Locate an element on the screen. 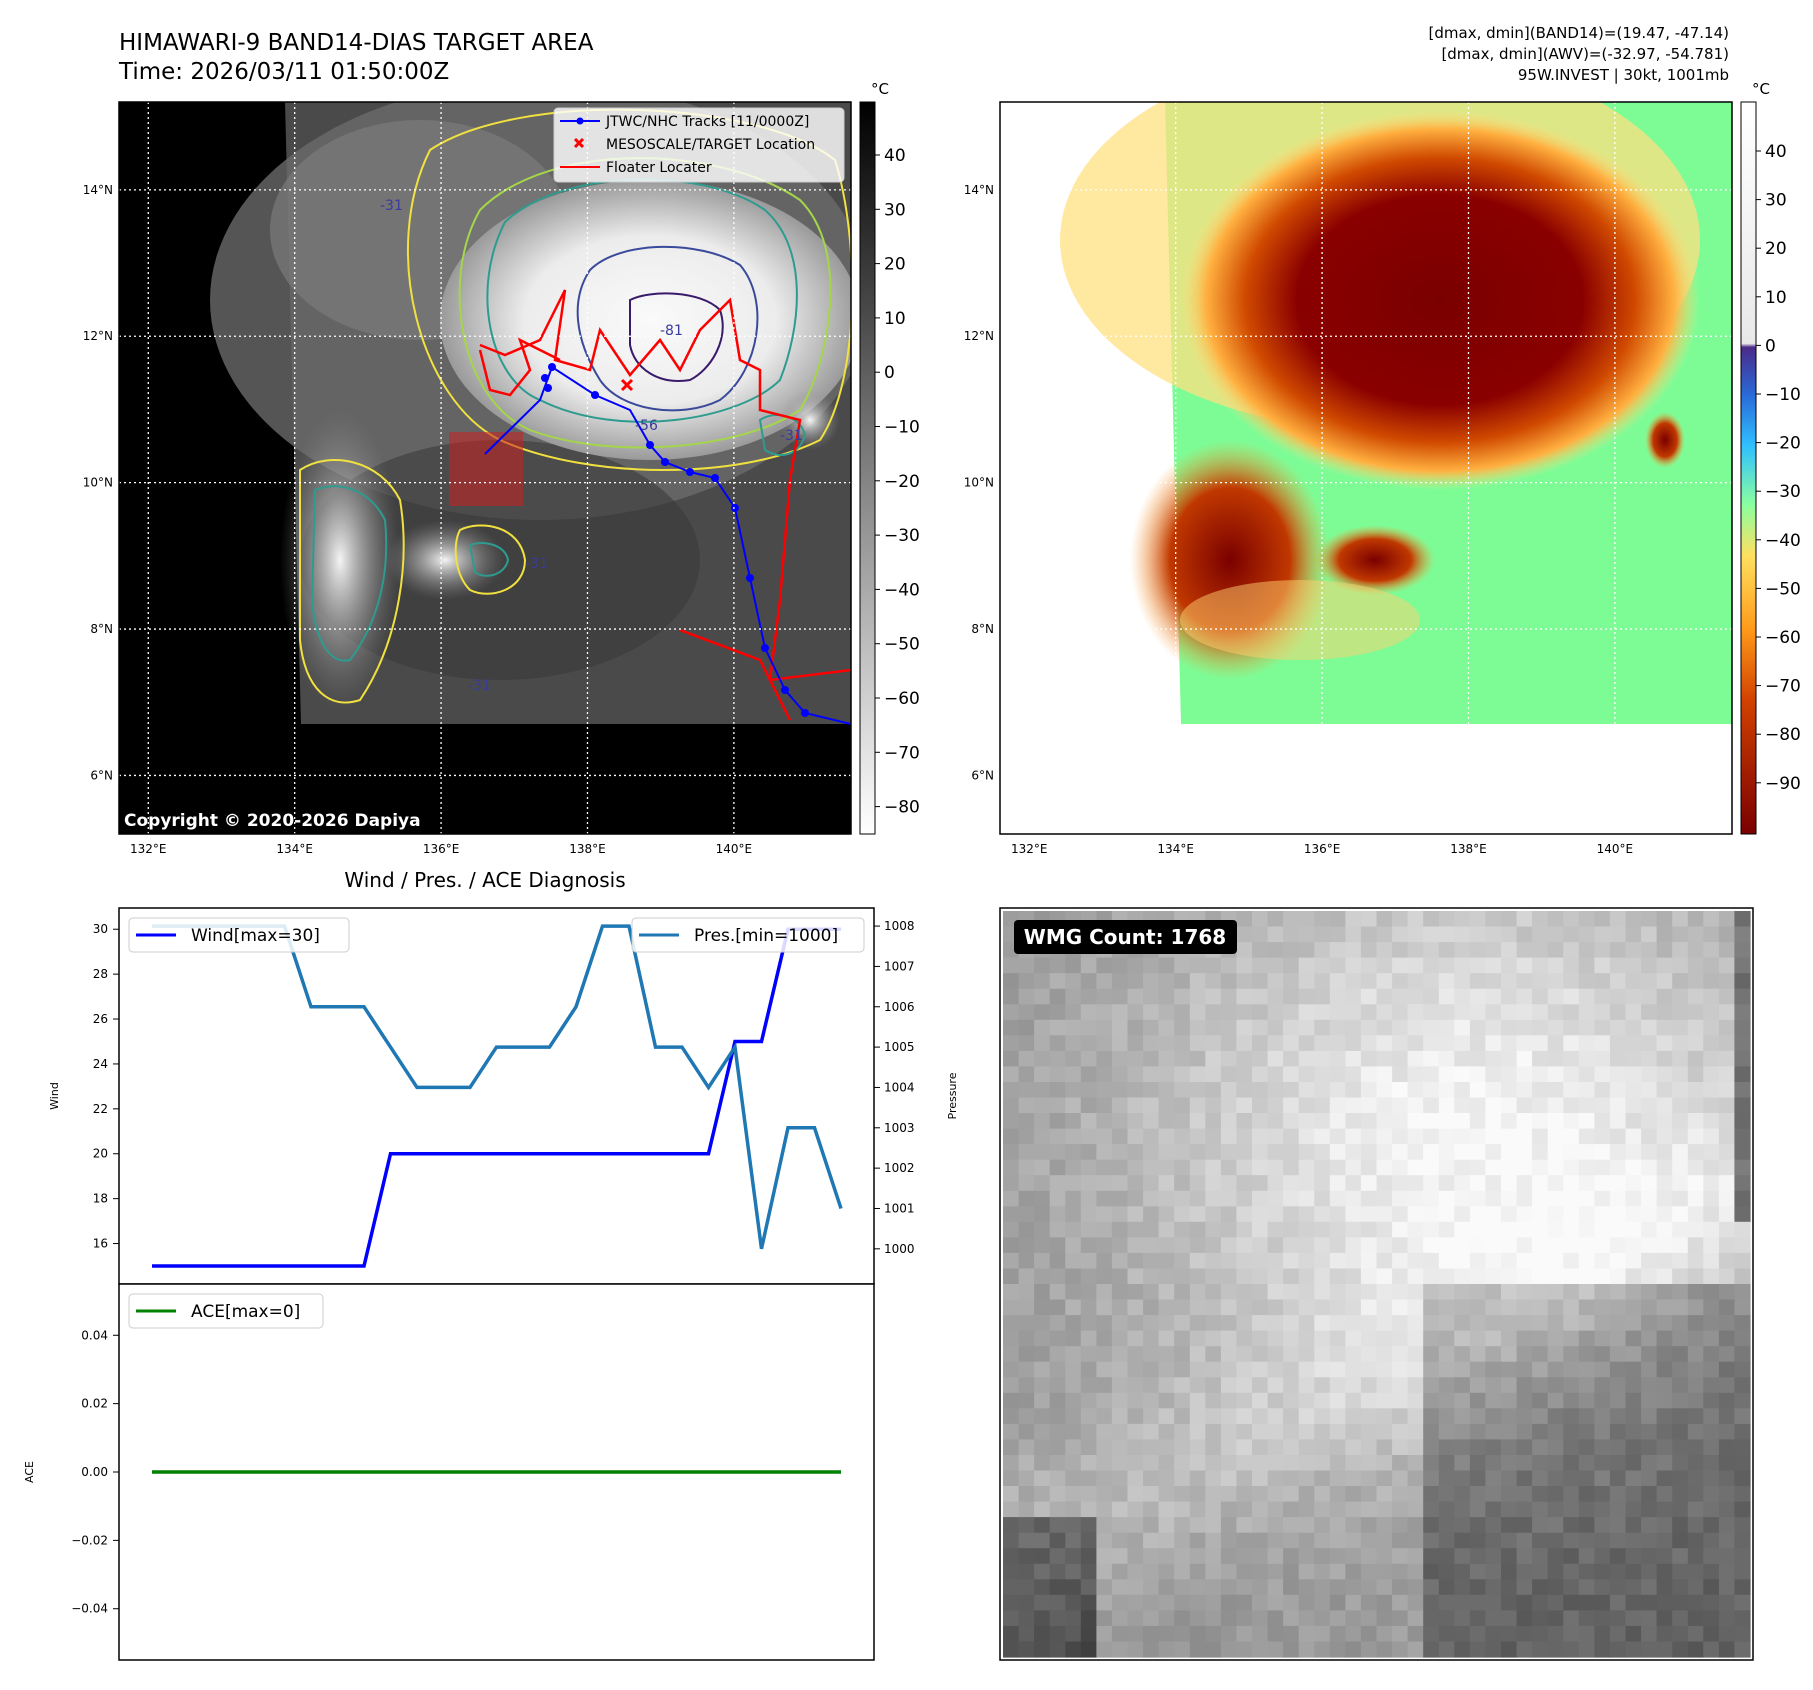  lon-label: 140°E is located at coordinates (734, 849).